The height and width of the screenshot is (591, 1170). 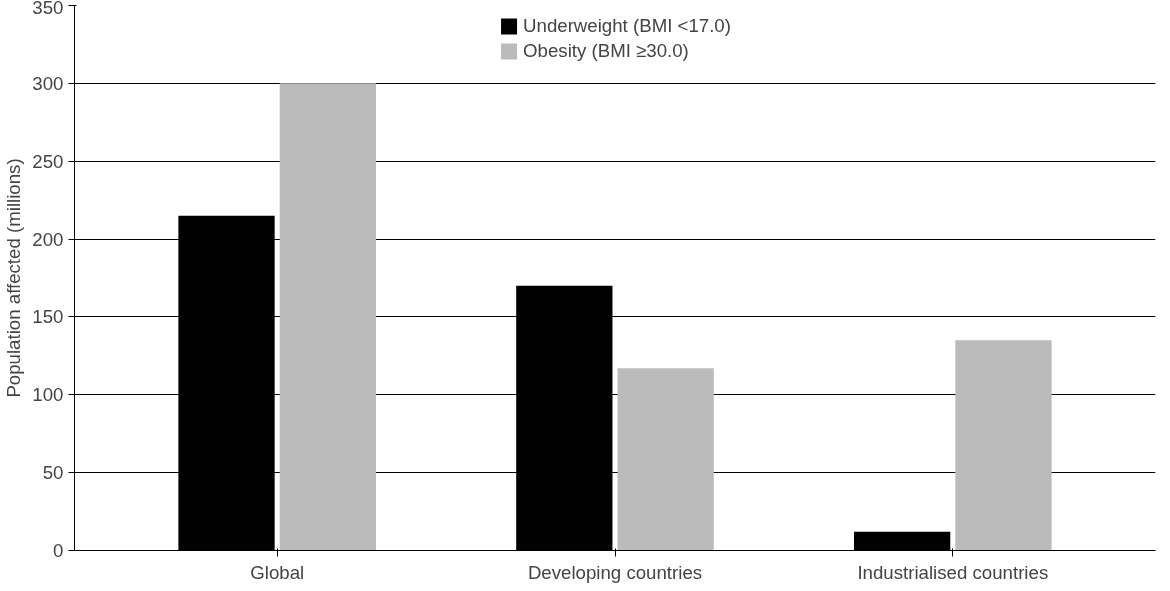 What do you see at coordinates (58, 550) in the screenshot?
I see `y-tick-label: 0` at bounding box center [58, 550].